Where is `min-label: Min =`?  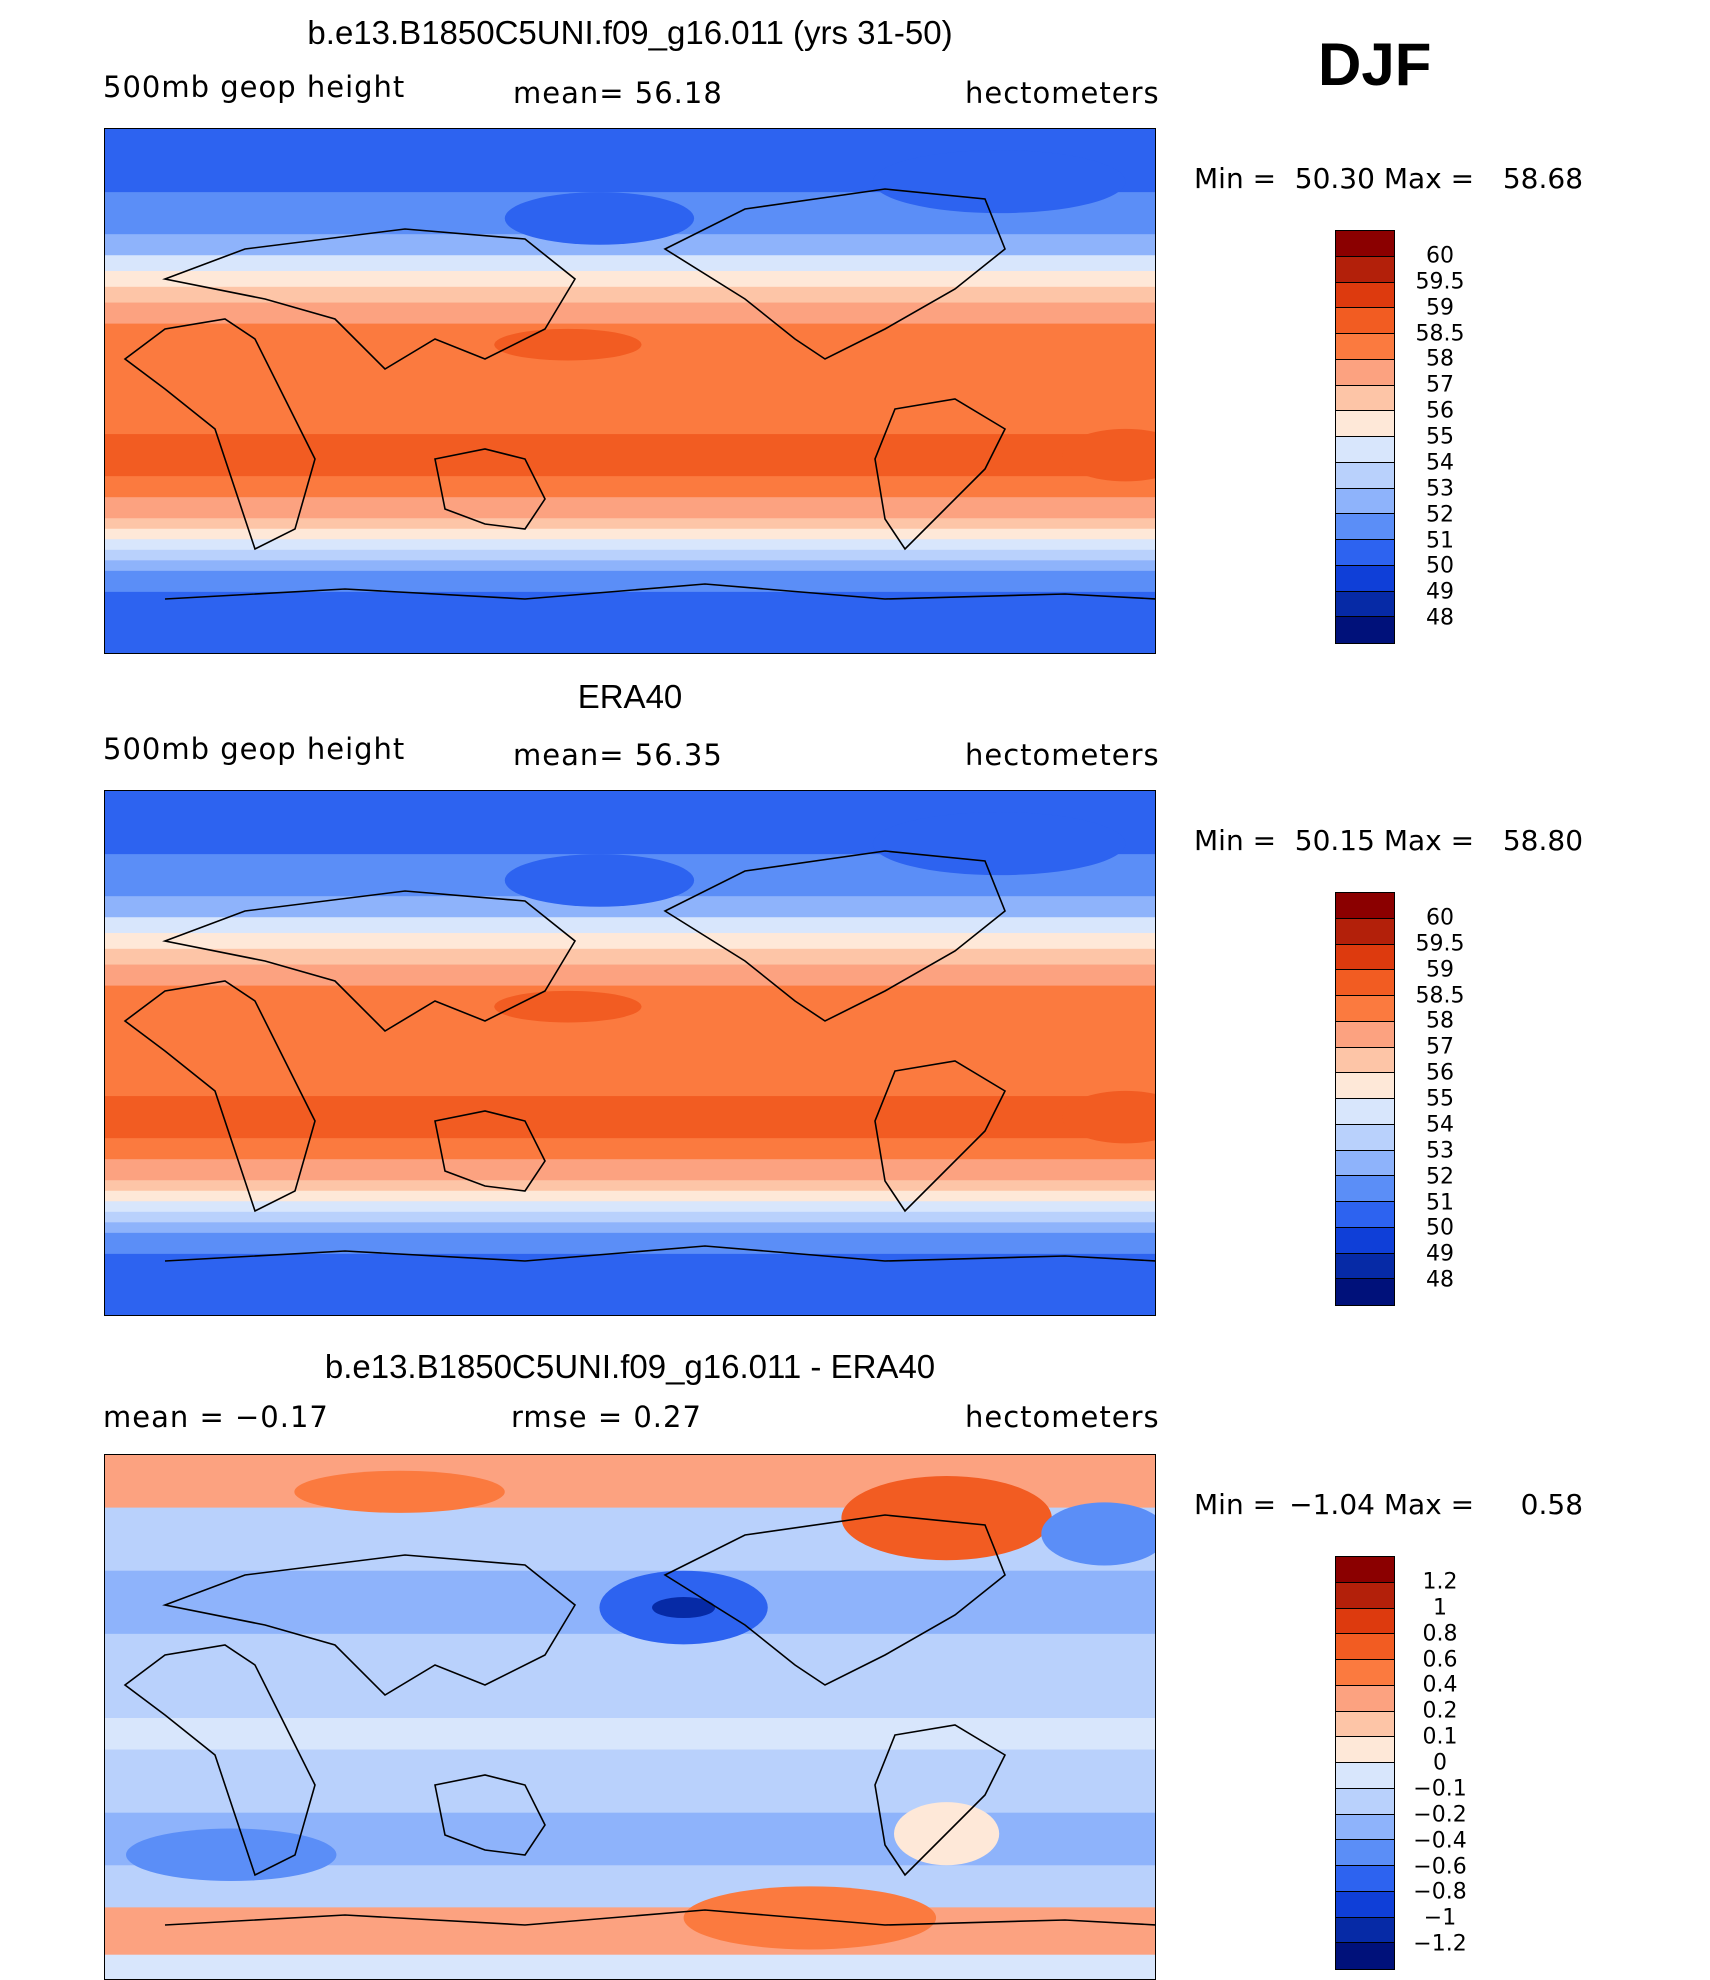 min-label: Min = is located at coordinates (1235, 840).